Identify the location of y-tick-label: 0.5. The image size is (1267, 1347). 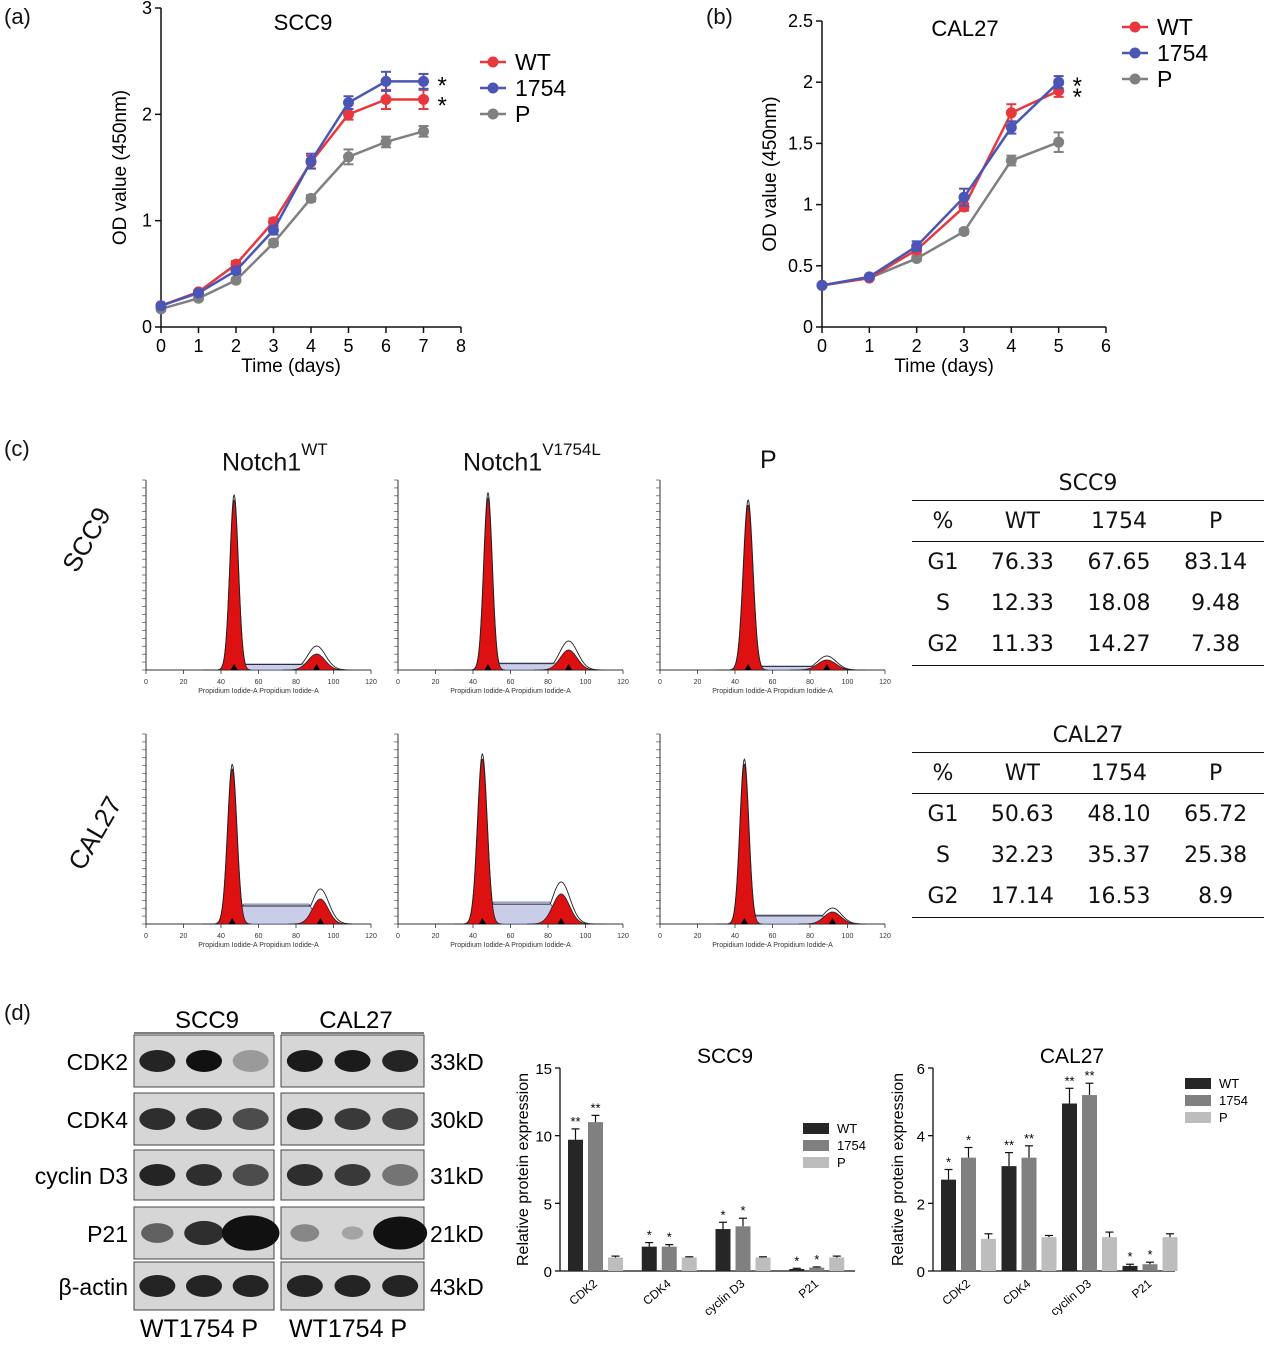
(800, 266).